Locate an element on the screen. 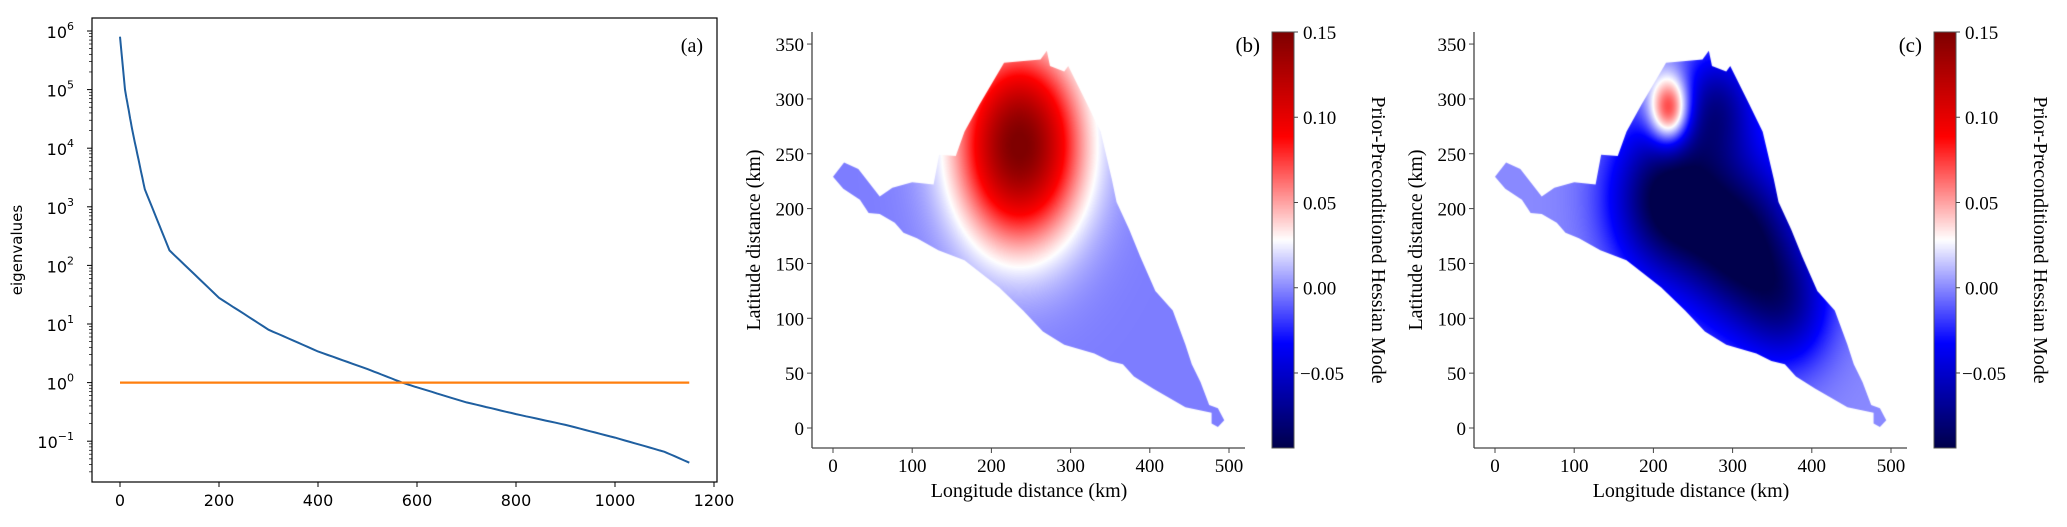 The image size is (2067, 527). x-tick-label: 1000 is located at coordinates (615, 500).